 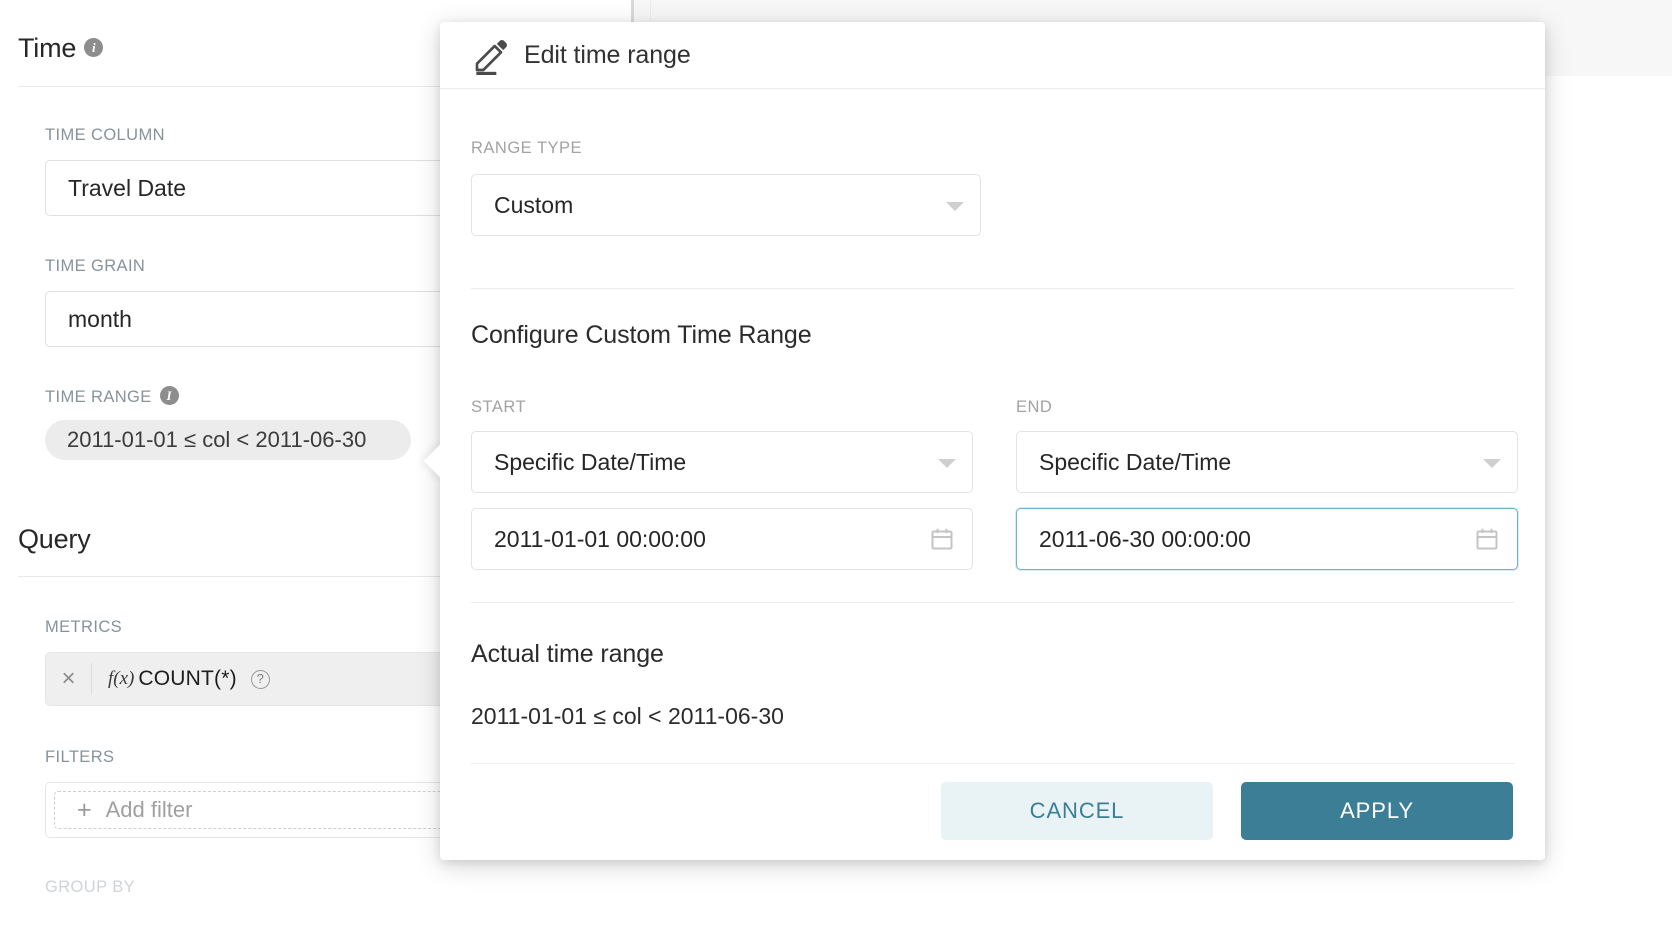 I want to click on time-range-info-icon: i, so click(x=169, y=396).